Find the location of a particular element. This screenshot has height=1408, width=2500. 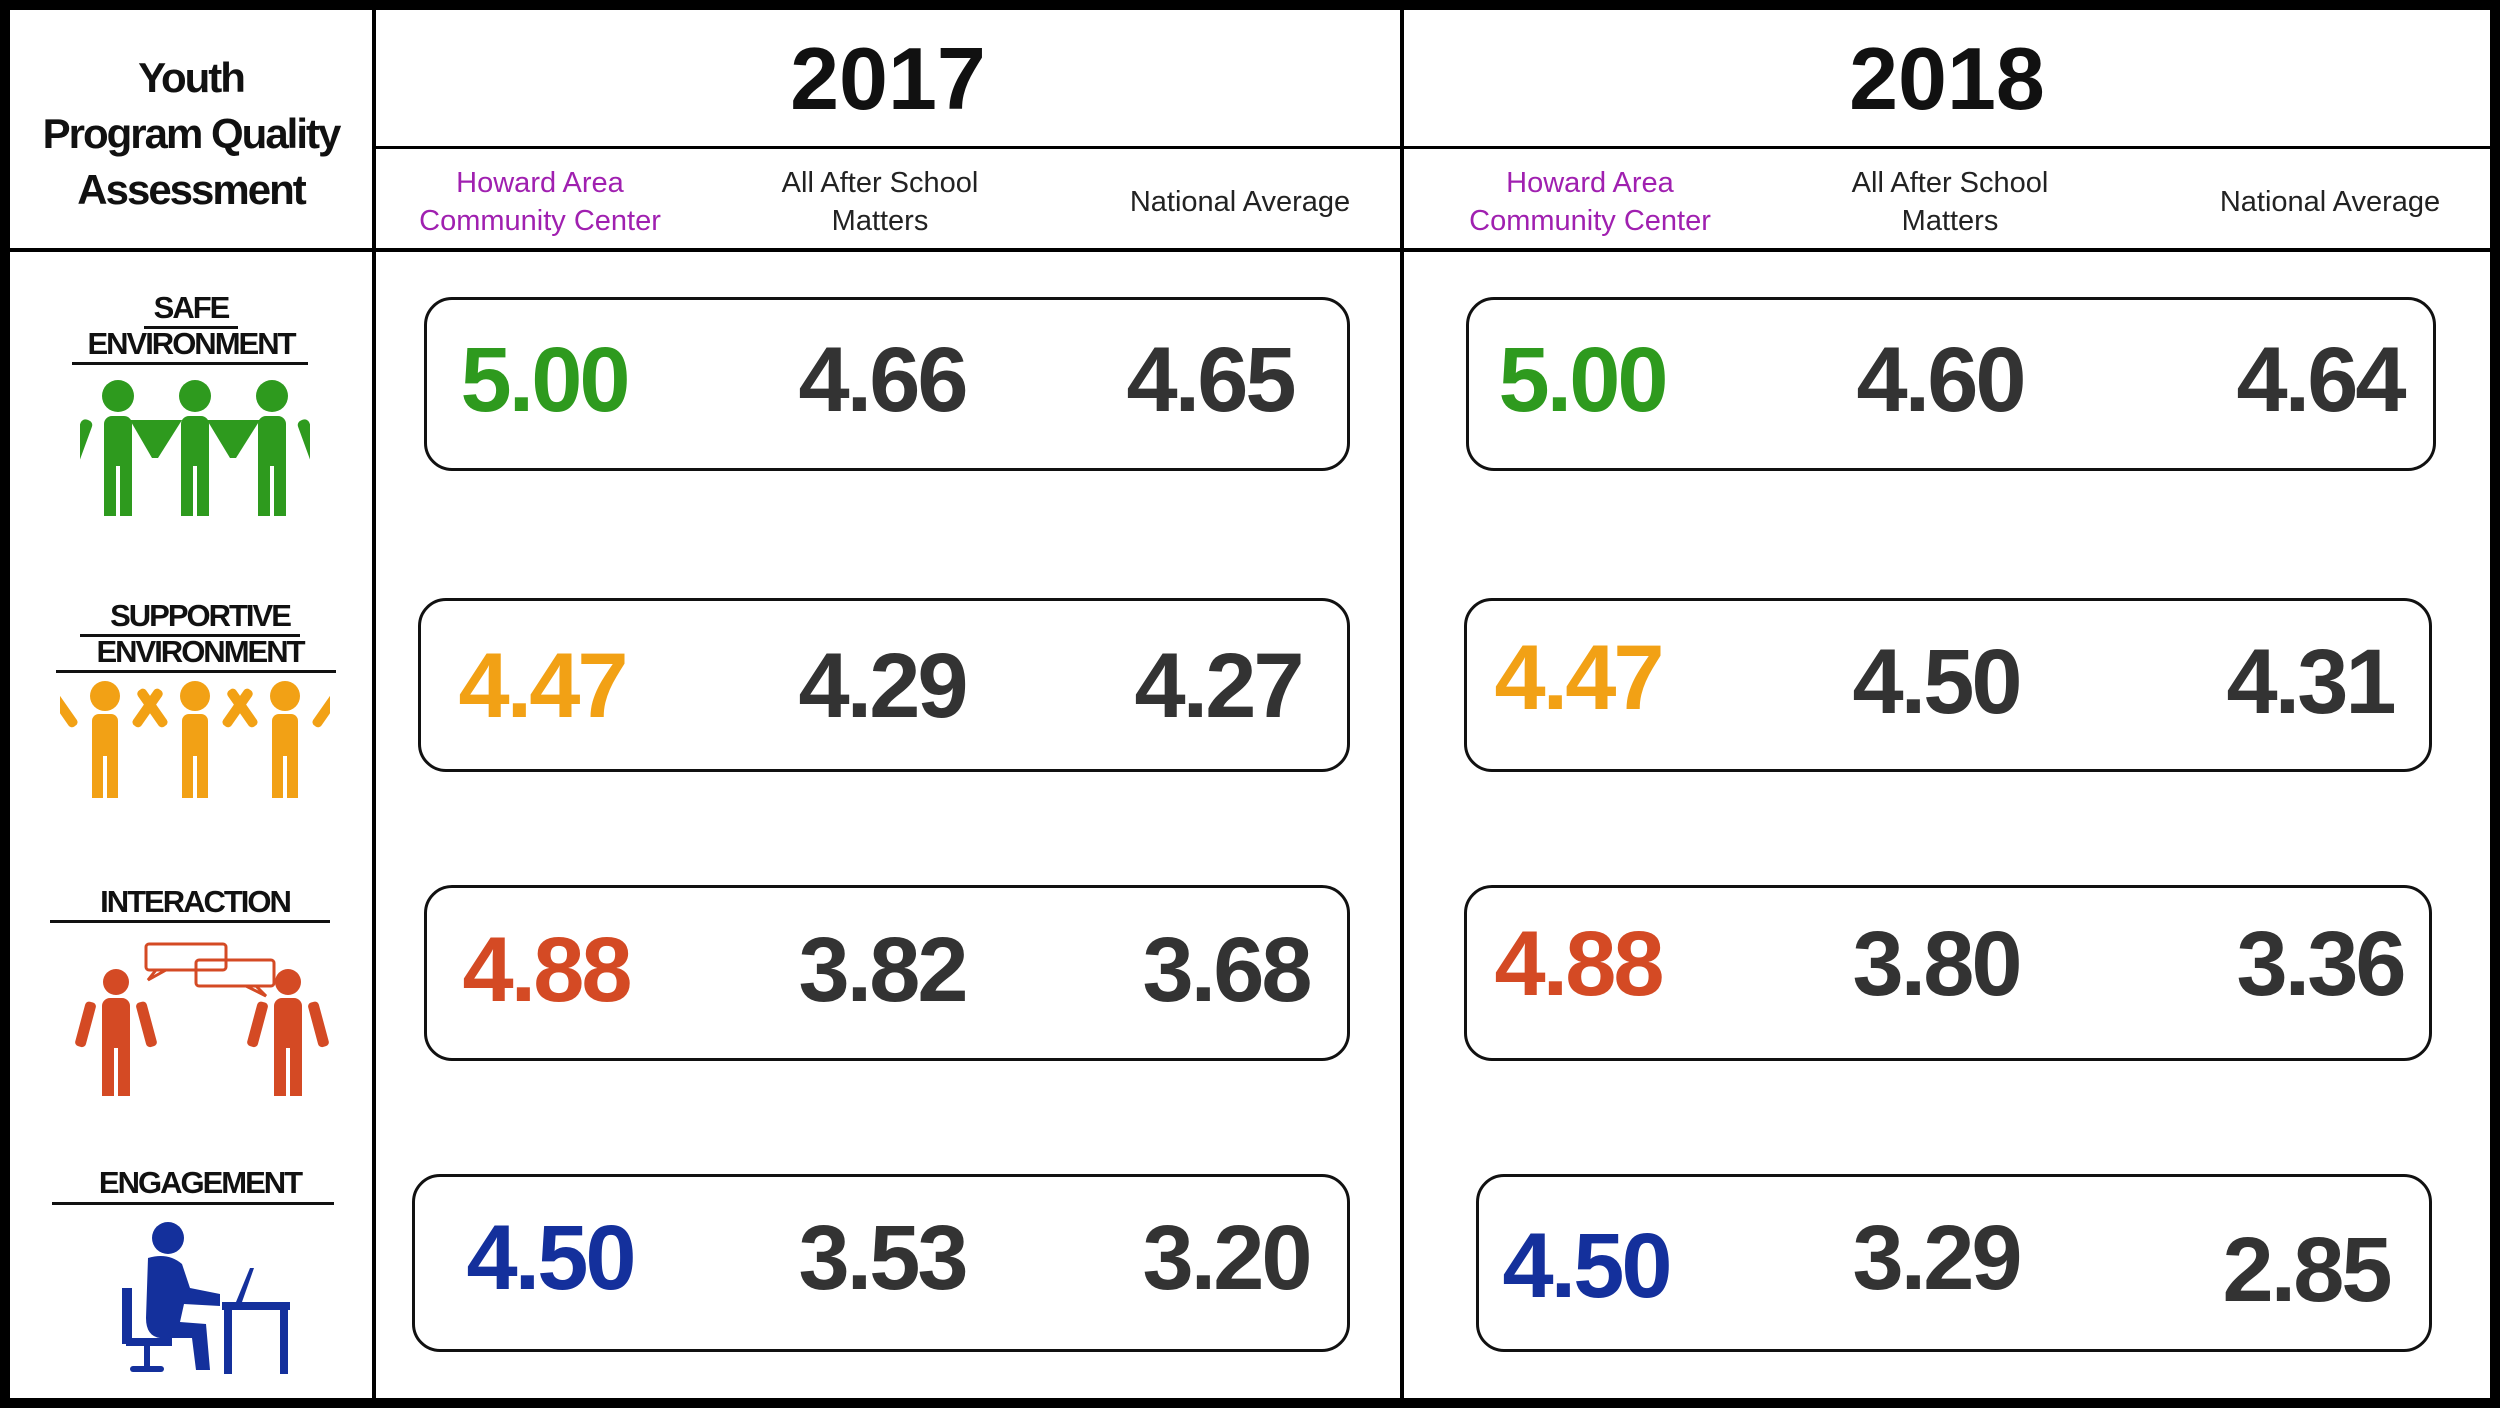

score-national-2017-interaction: 3.68 is located at coordinates (1227, 970).